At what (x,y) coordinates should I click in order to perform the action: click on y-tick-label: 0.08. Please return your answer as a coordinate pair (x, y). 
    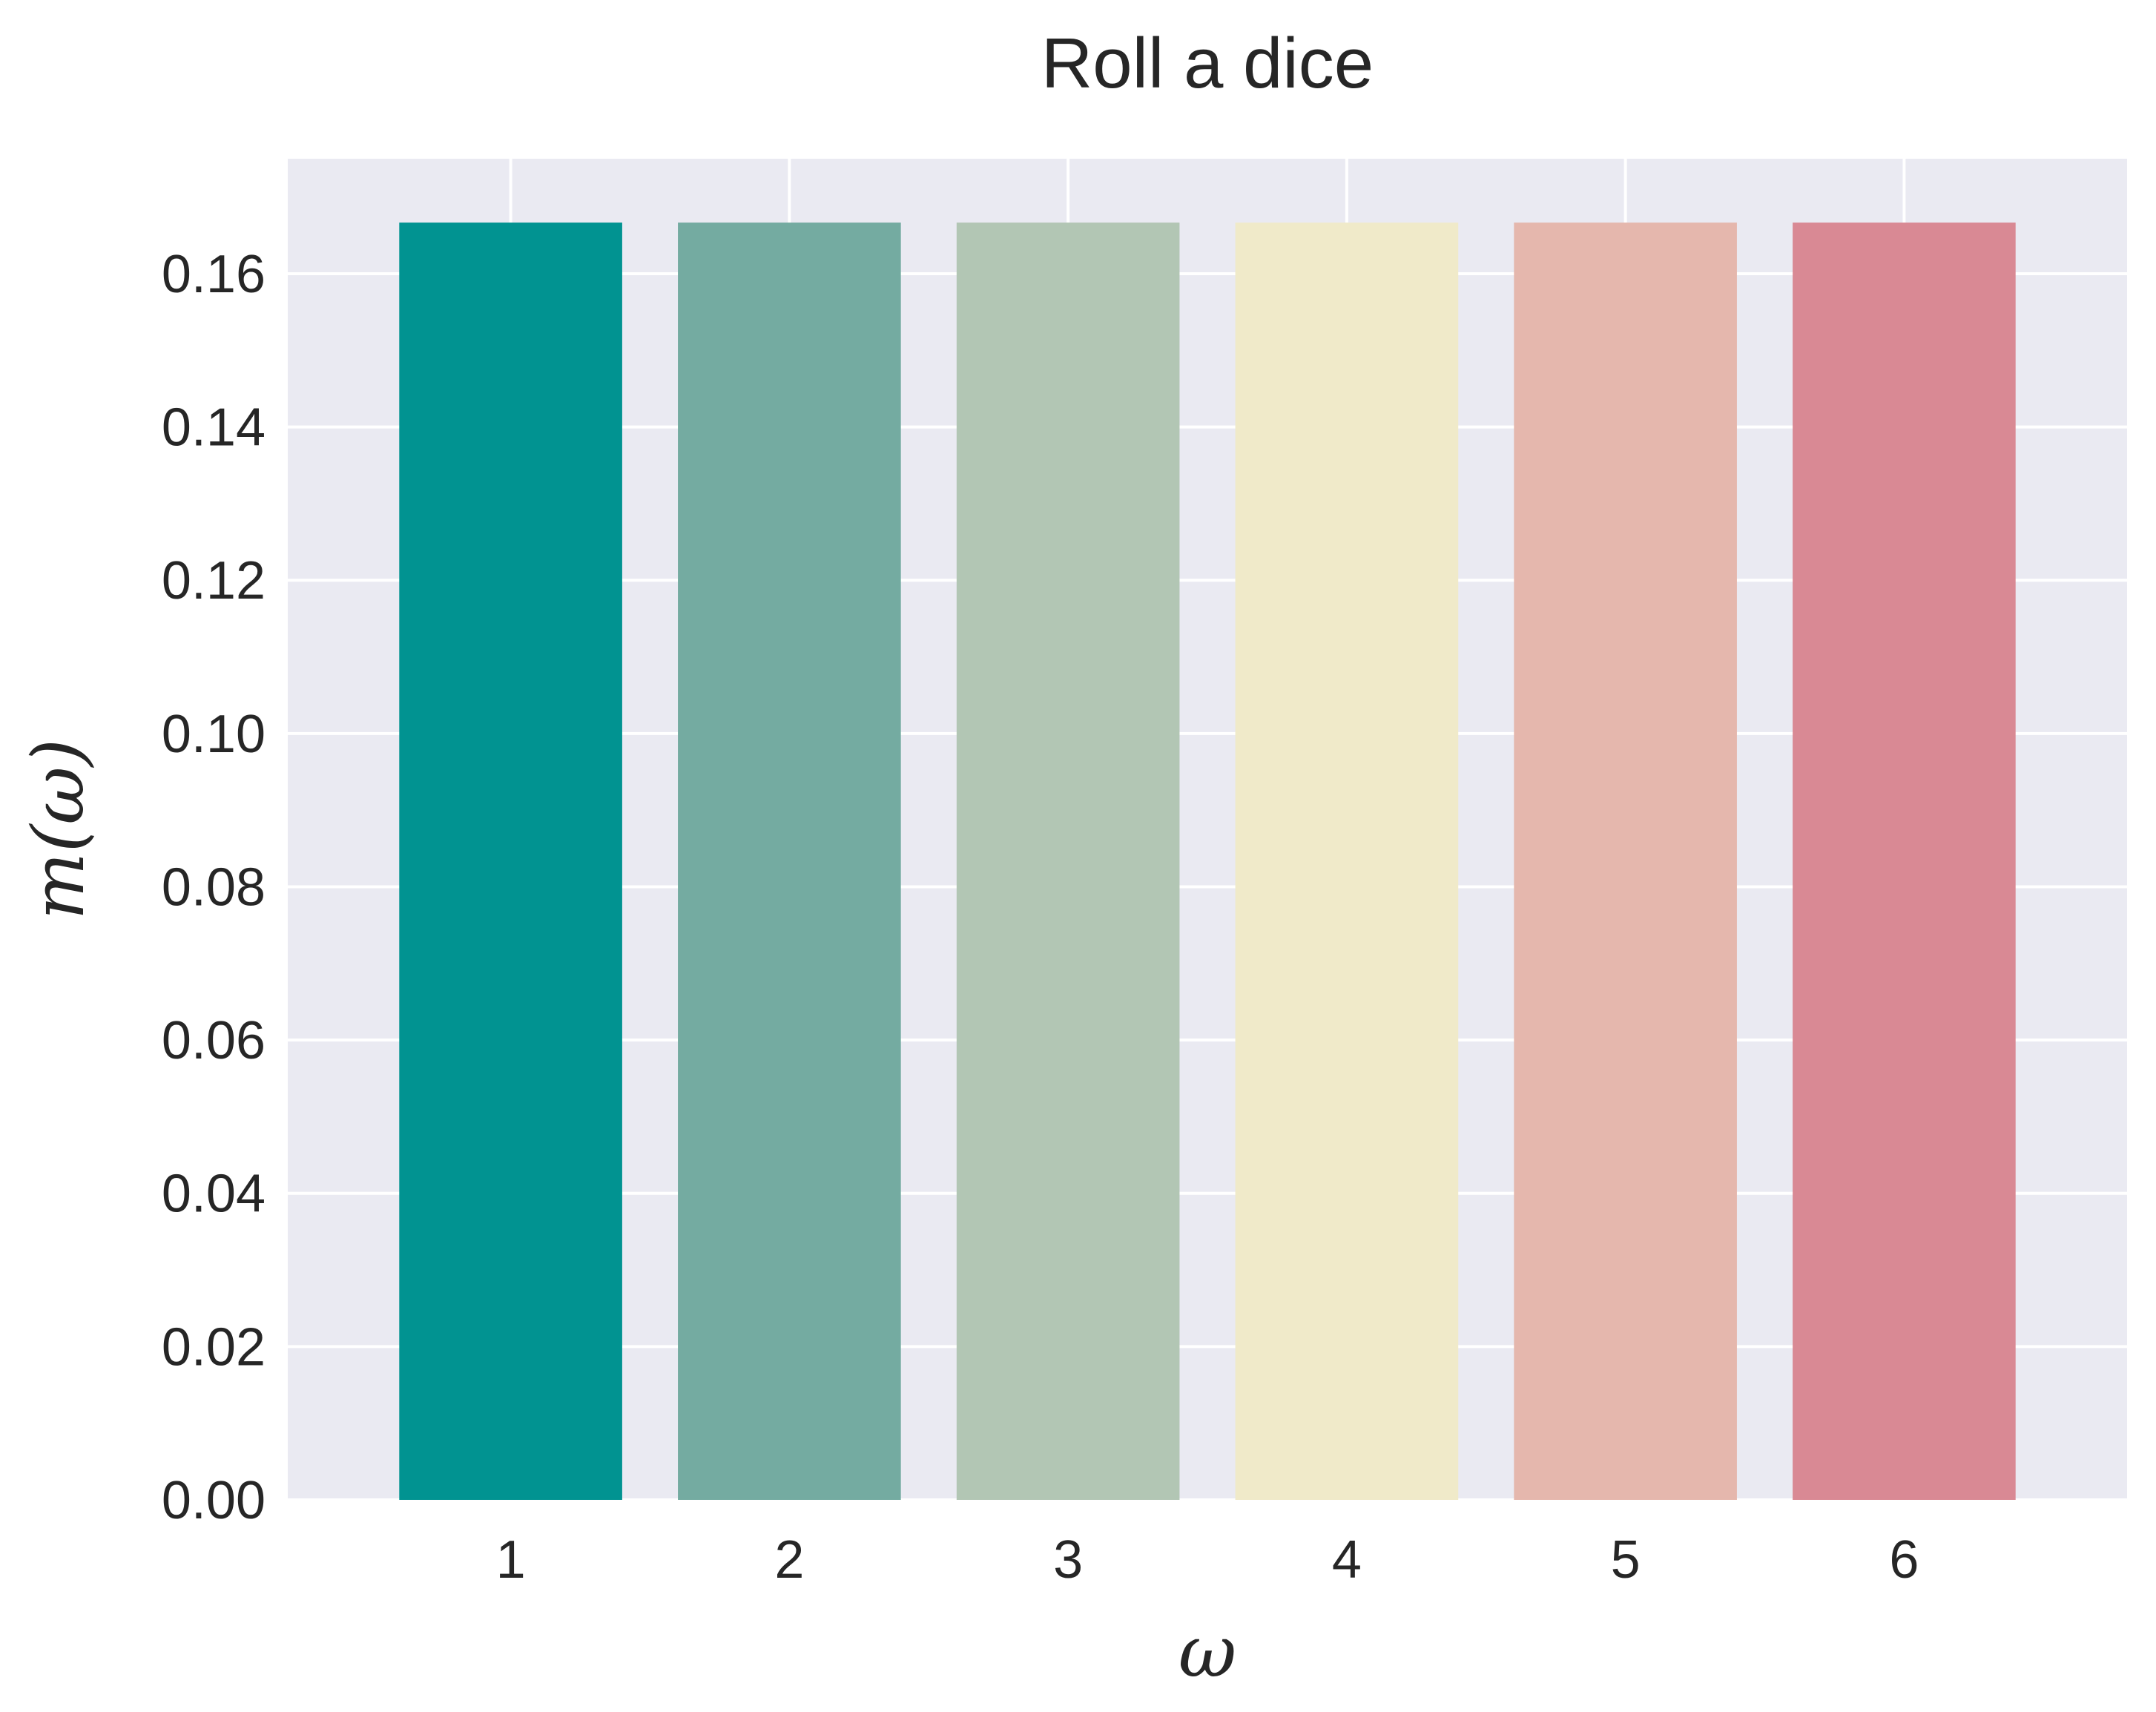
    Looking at the image, I should click on (214, 887).